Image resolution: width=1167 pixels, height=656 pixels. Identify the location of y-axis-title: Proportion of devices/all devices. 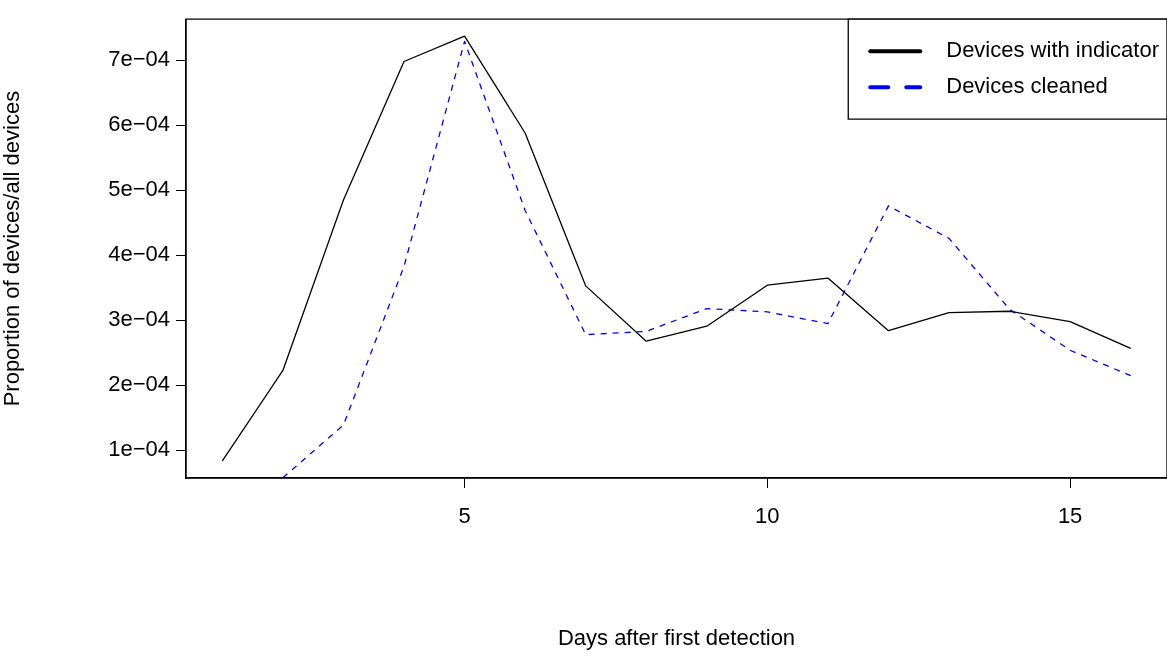
(12, 248).